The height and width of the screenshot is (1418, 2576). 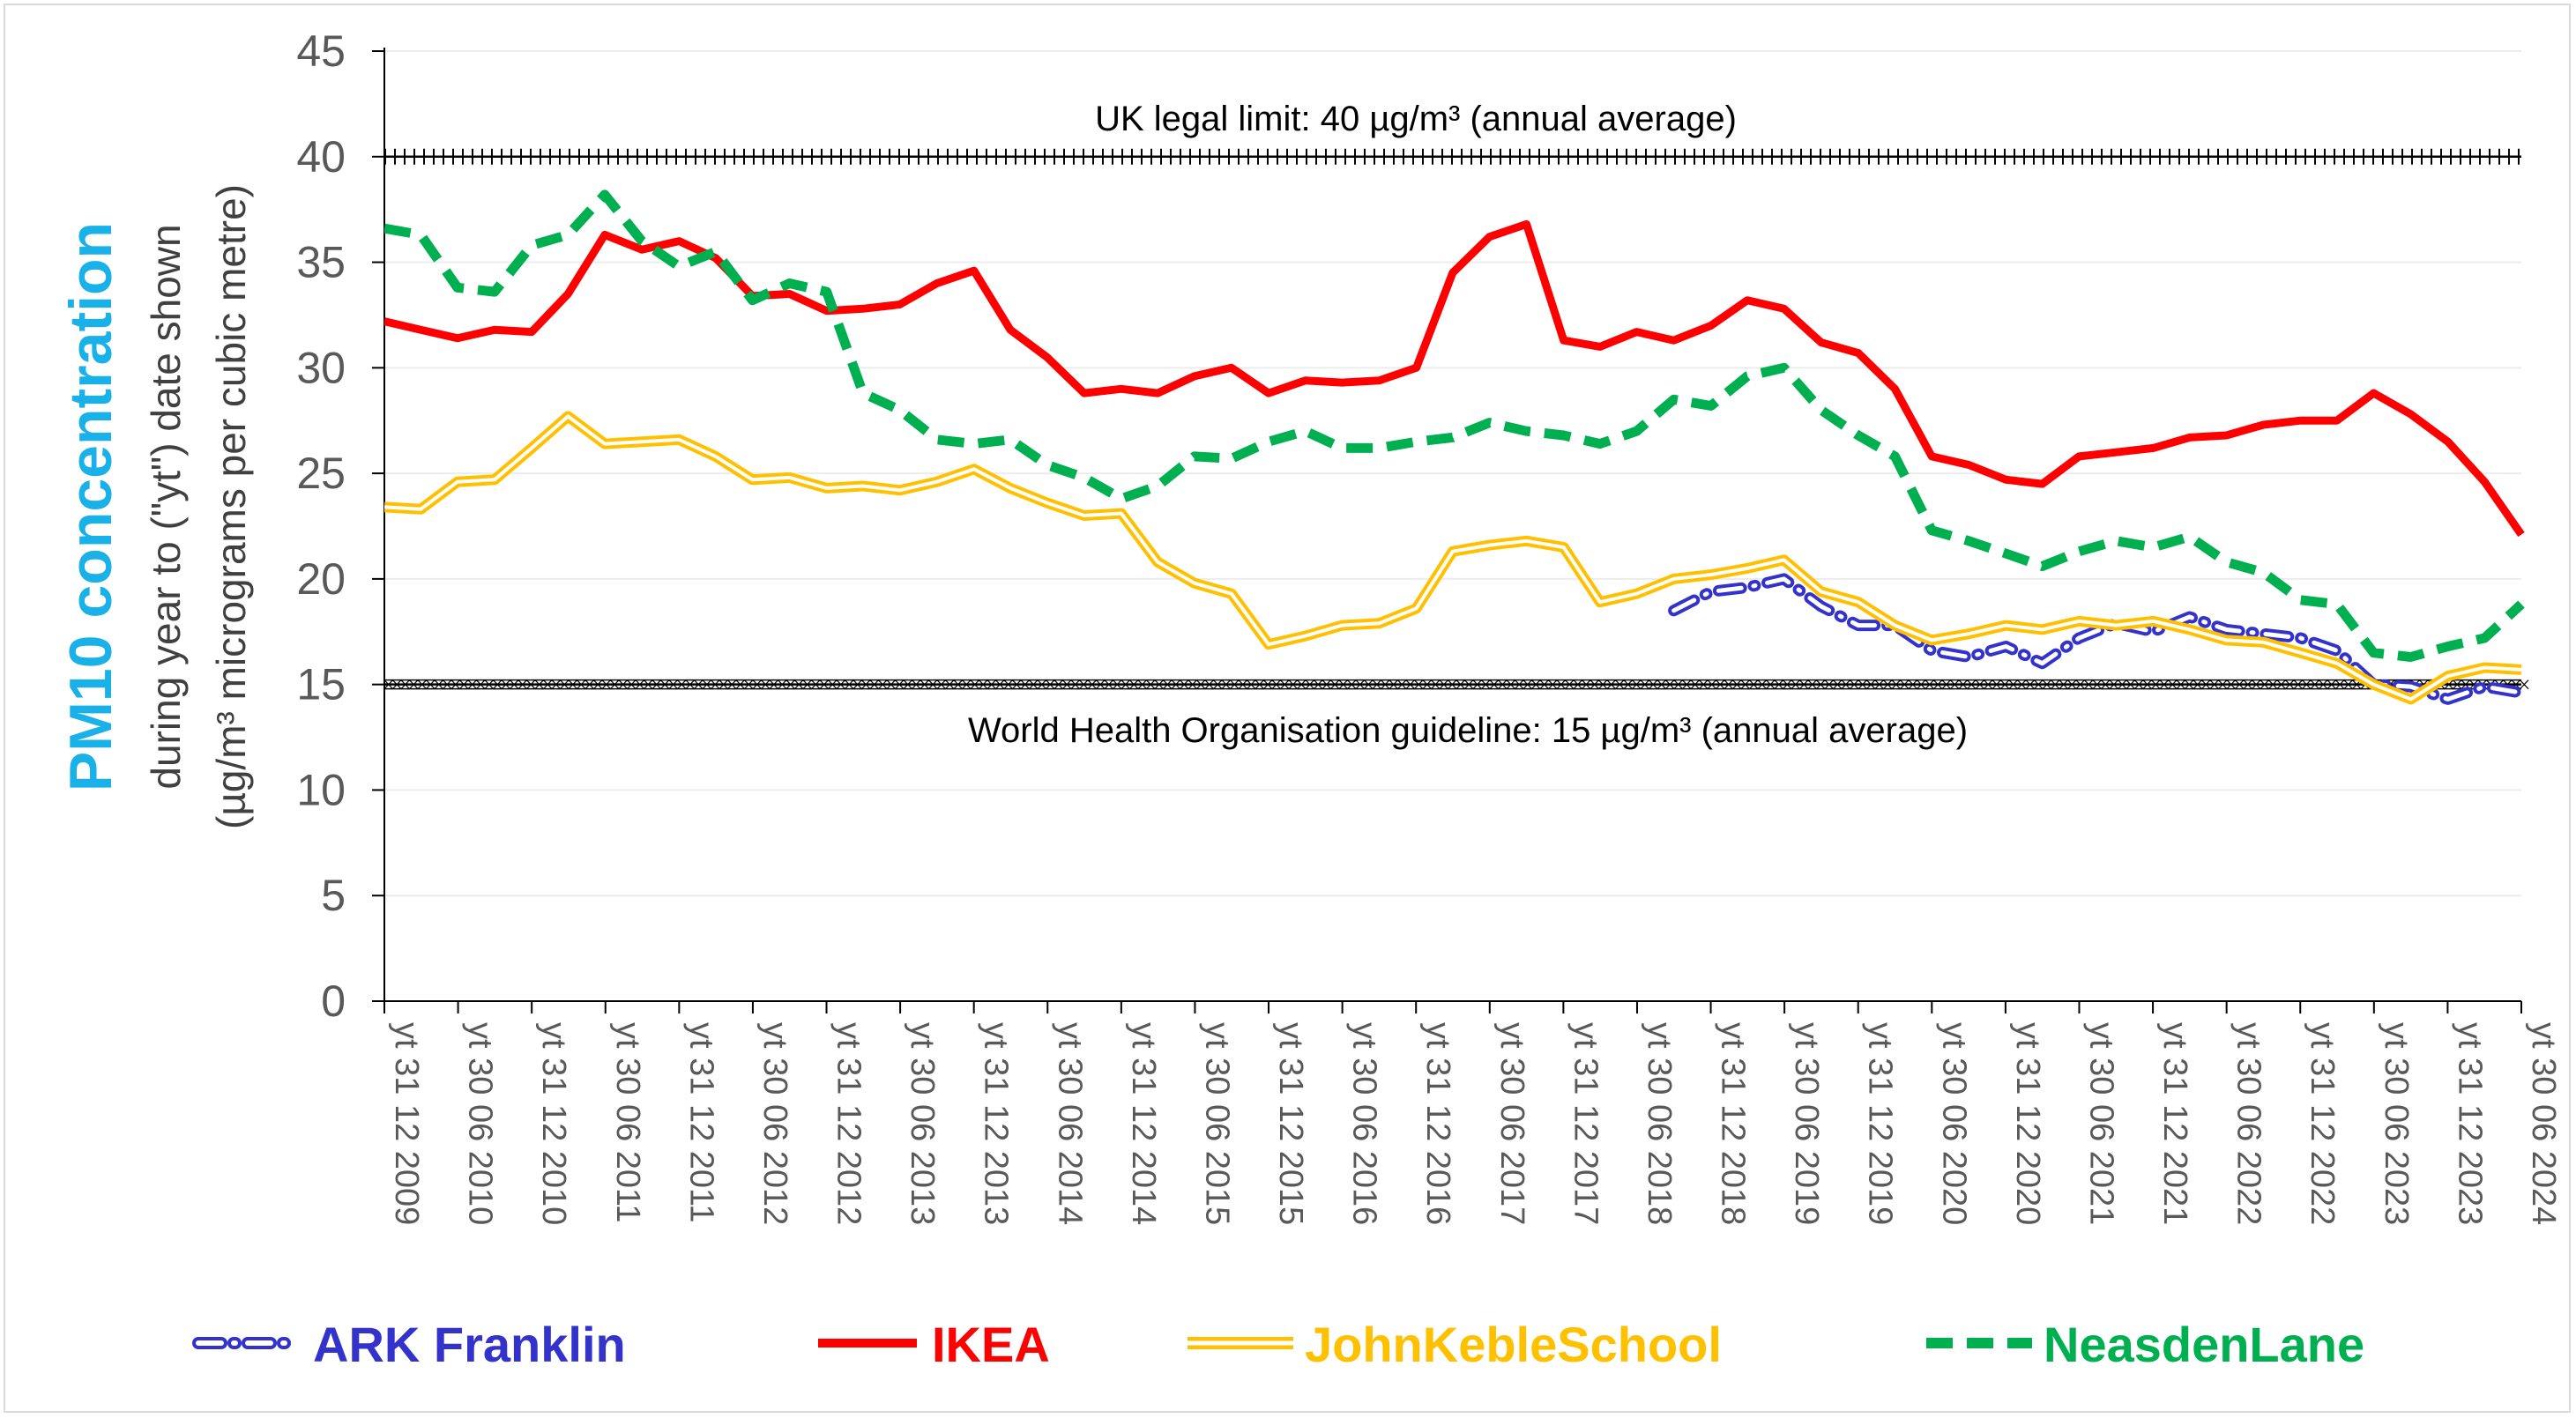 I want to click on y-tick-label-0: 0, so click(x=334, y=1001).